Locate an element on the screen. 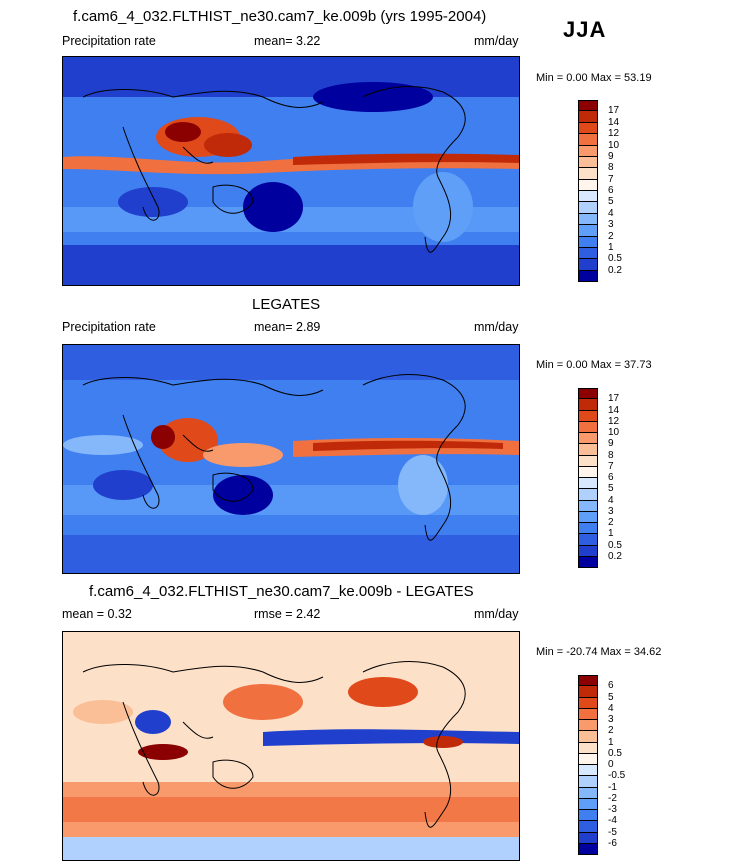 The width and height of the screenshot is (732, 865). colorbar-level-label: 14 is located at coordinates (614, 410).